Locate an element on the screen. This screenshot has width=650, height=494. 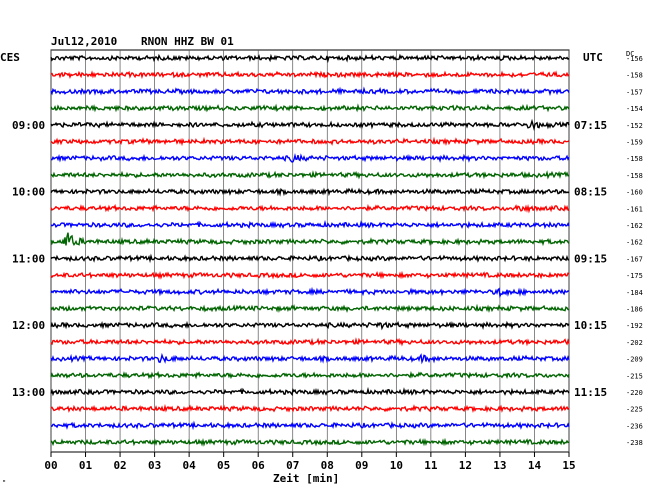
dc-offset-label: -236 is located at coordinates (634, 426).